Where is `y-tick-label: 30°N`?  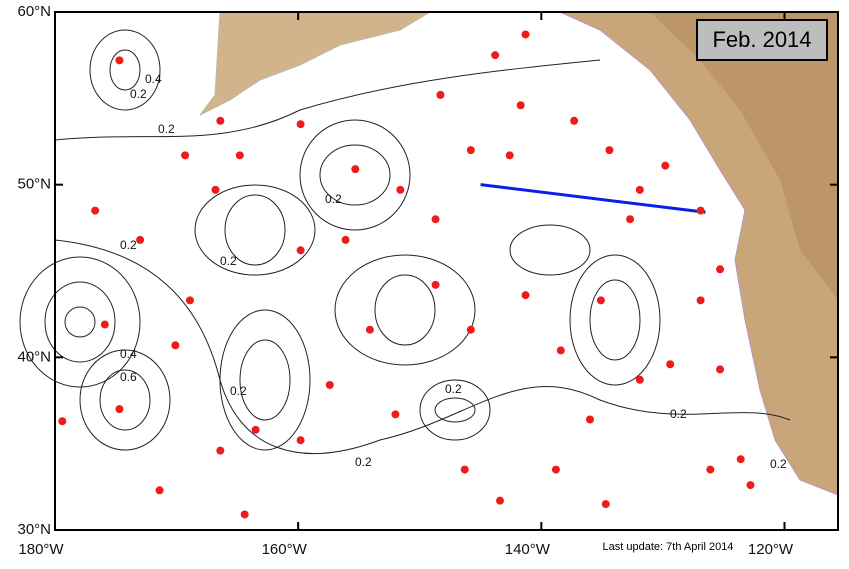 y-tick-label: 30°N is located at coordinates (34, 529).